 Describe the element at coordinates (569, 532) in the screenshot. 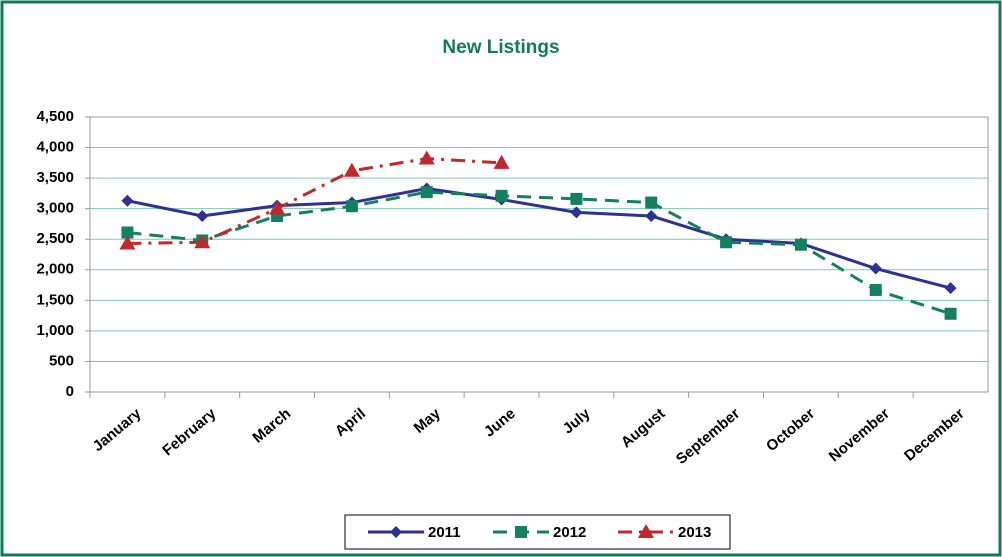

I see `legend-label: 2012` at that location.